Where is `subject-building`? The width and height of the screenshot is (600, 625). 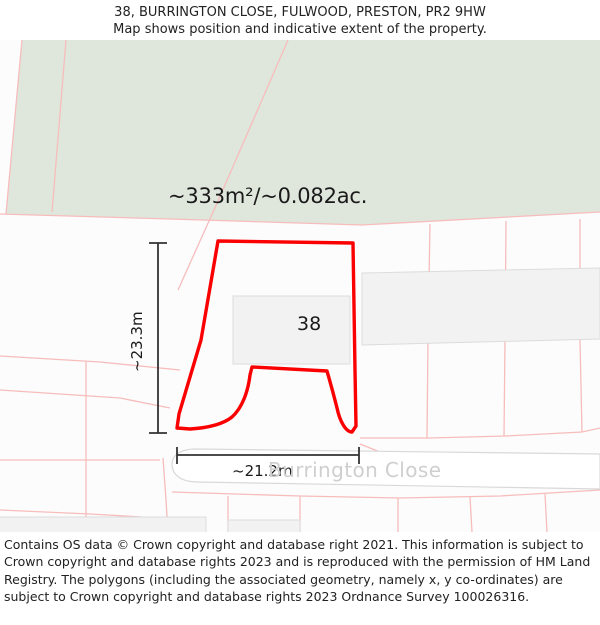 subject-building is located at coordinates (291, 330).